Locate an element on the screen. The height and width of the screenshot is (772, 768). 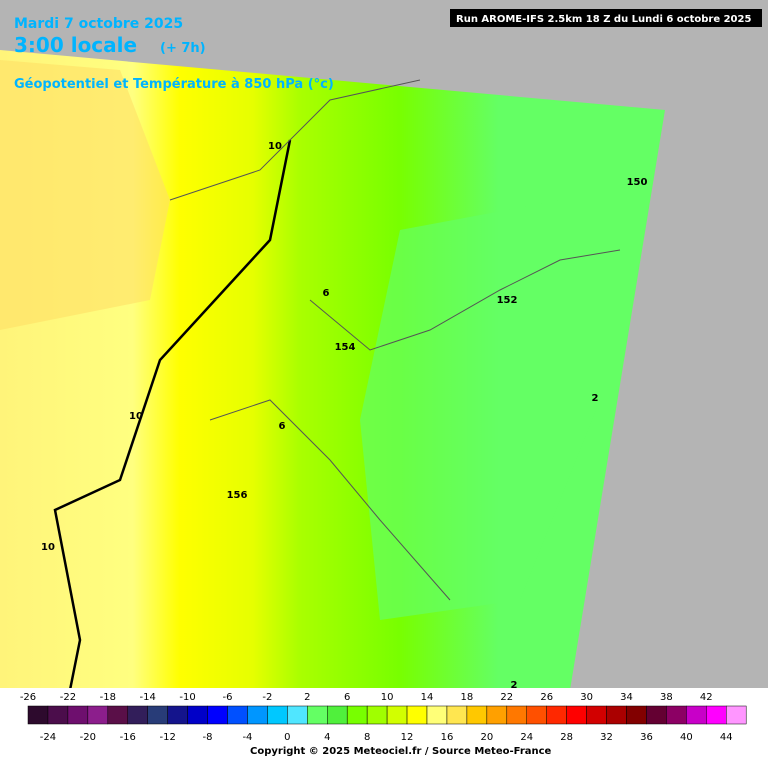
colorbar-label-top: 30 is located at coordinates (586, 697).